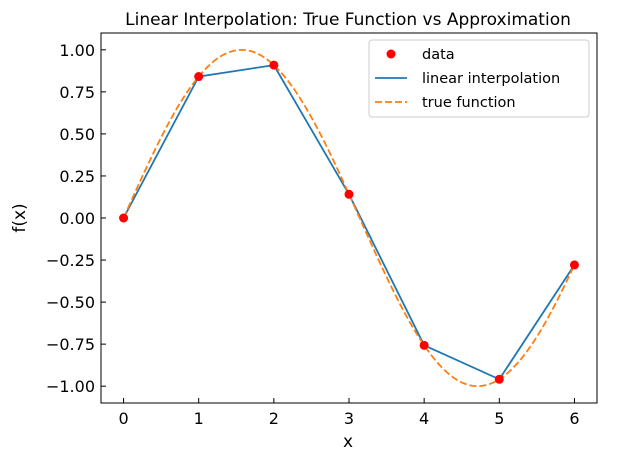  I want to click on y-tick-label: 1.00, so click(77, 50).